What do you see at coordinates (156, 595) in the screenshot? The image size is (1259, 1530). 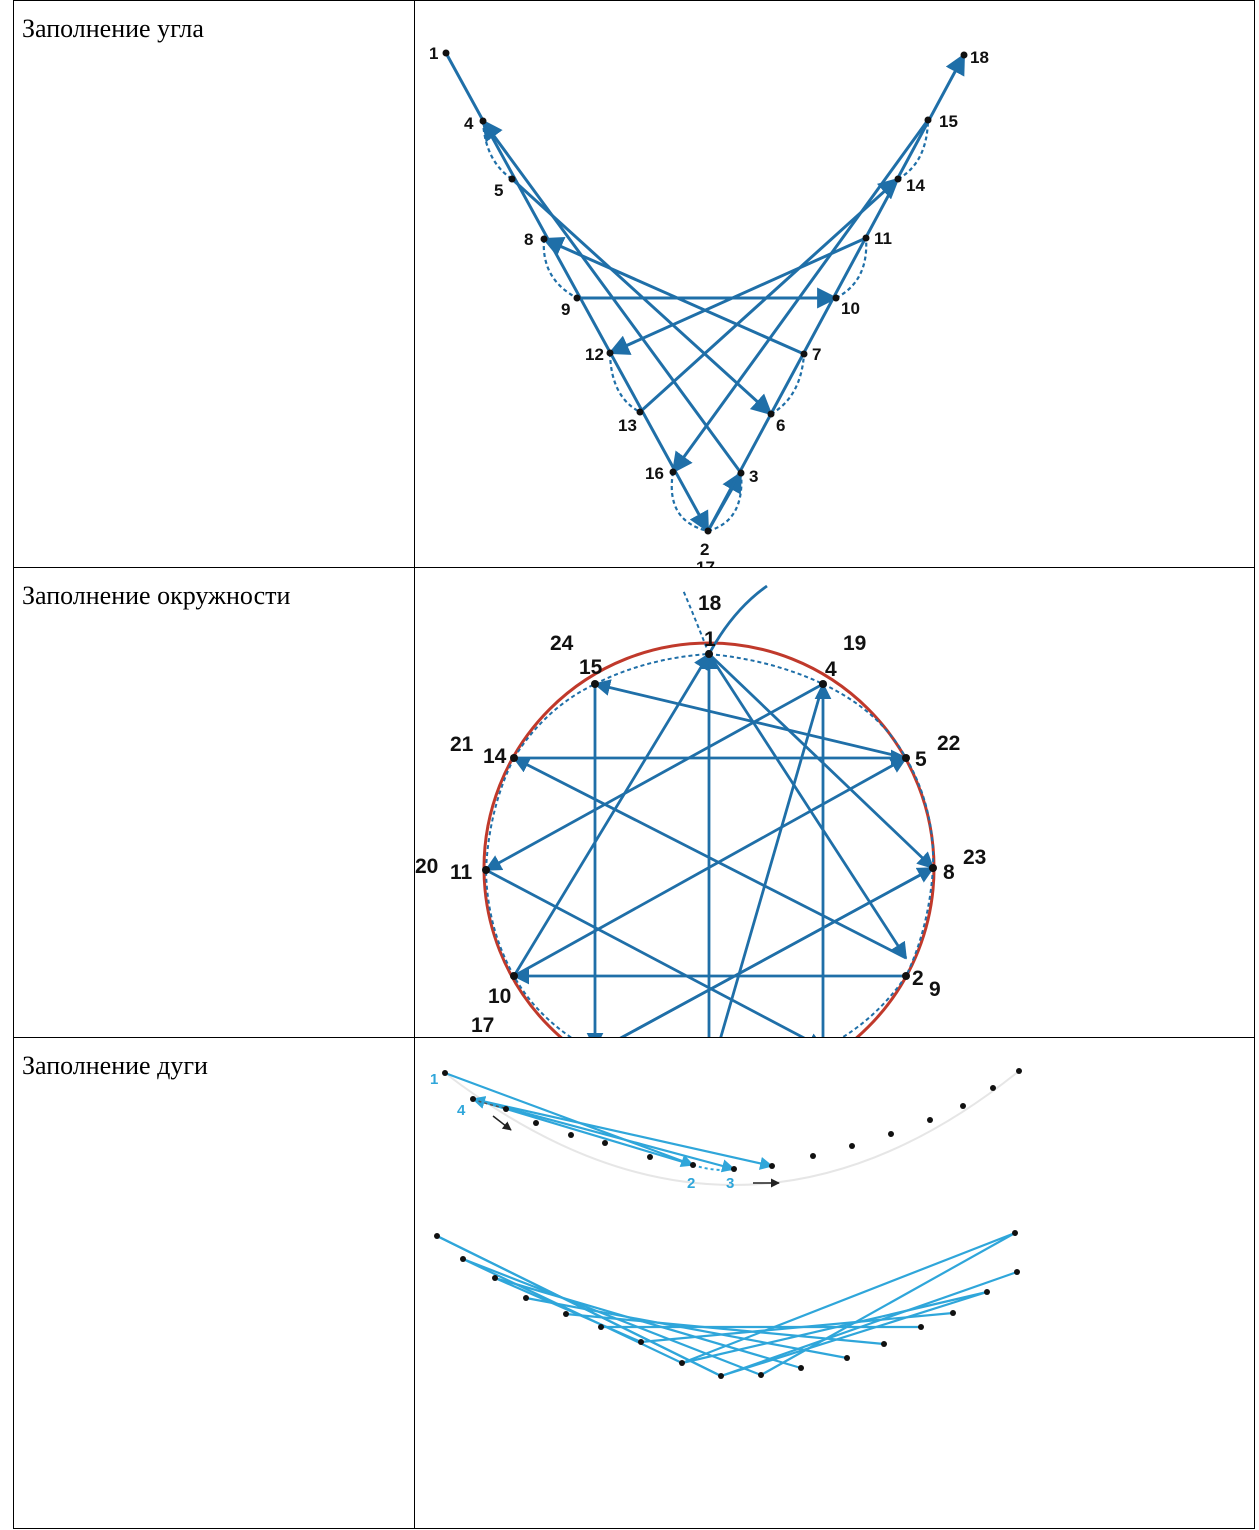 I see `row-title: Заполнение окружности` at bounding box center [156, 595].